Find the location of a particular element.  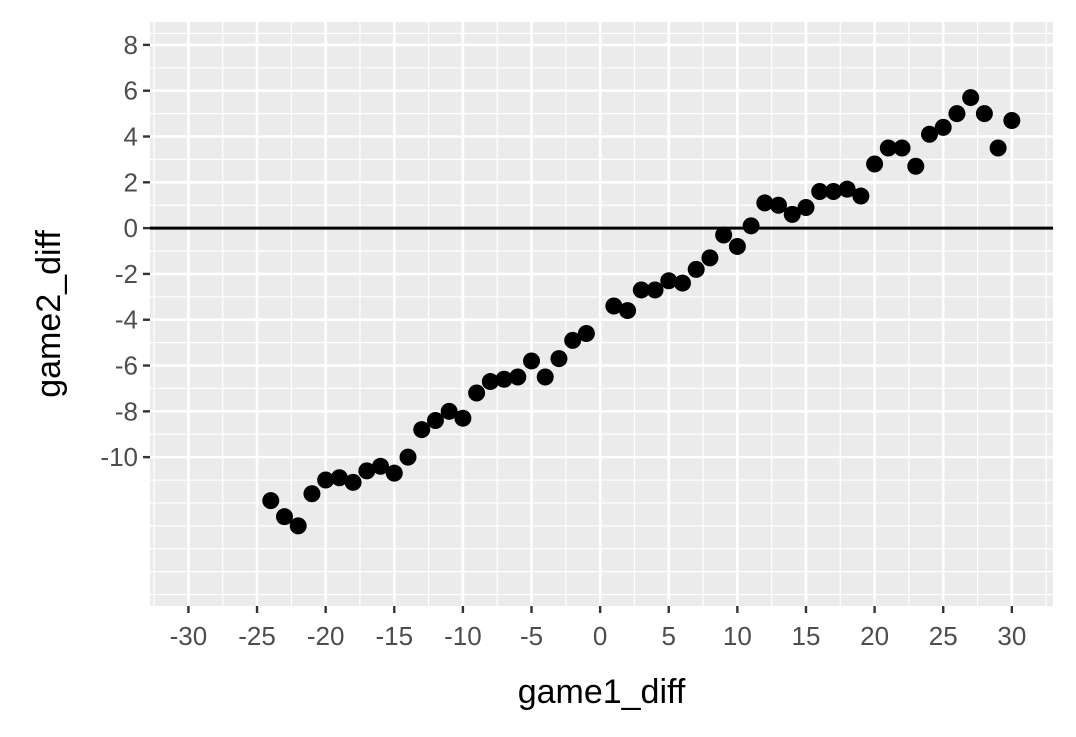

y-tick-label: -10 is located at coordinates (119, 457).